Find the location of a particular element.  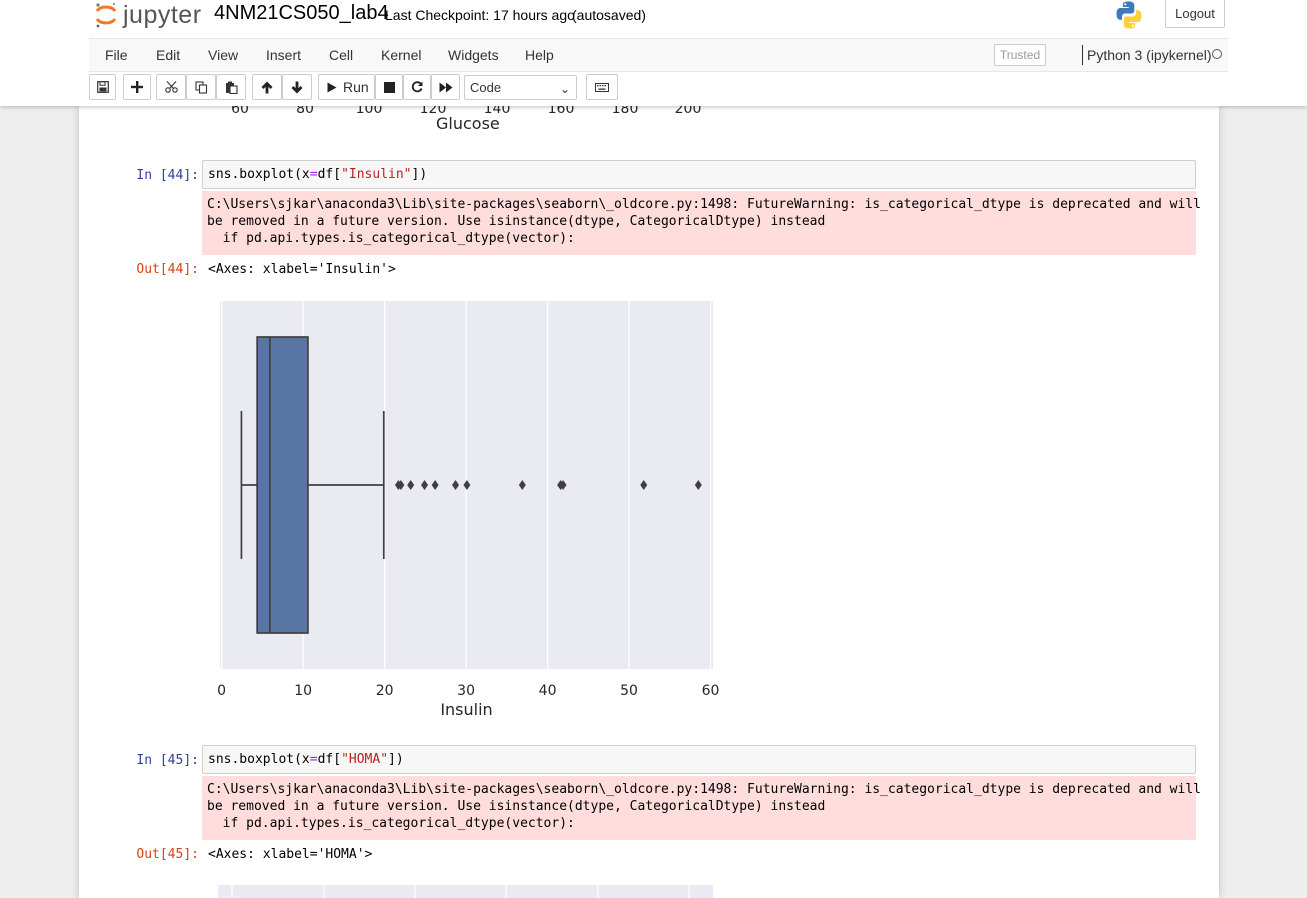

glucose-tick-label: 100 is located at coordinates (369, 111).